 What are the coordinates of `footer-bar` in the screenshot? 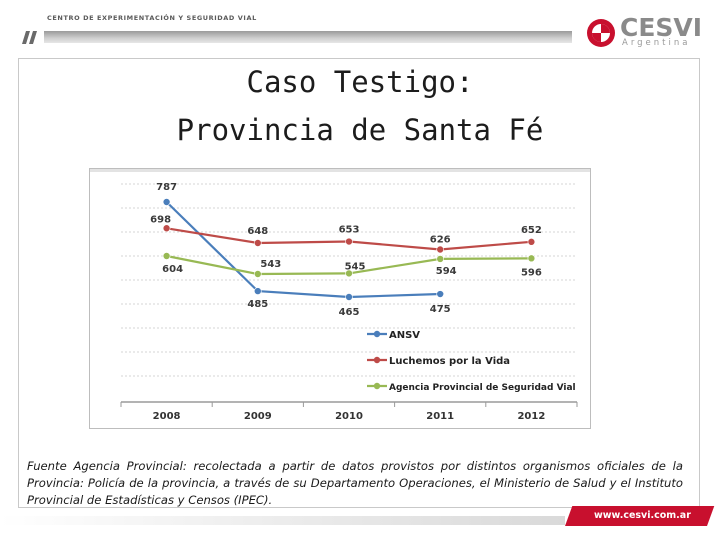 It's located at (282, 520).